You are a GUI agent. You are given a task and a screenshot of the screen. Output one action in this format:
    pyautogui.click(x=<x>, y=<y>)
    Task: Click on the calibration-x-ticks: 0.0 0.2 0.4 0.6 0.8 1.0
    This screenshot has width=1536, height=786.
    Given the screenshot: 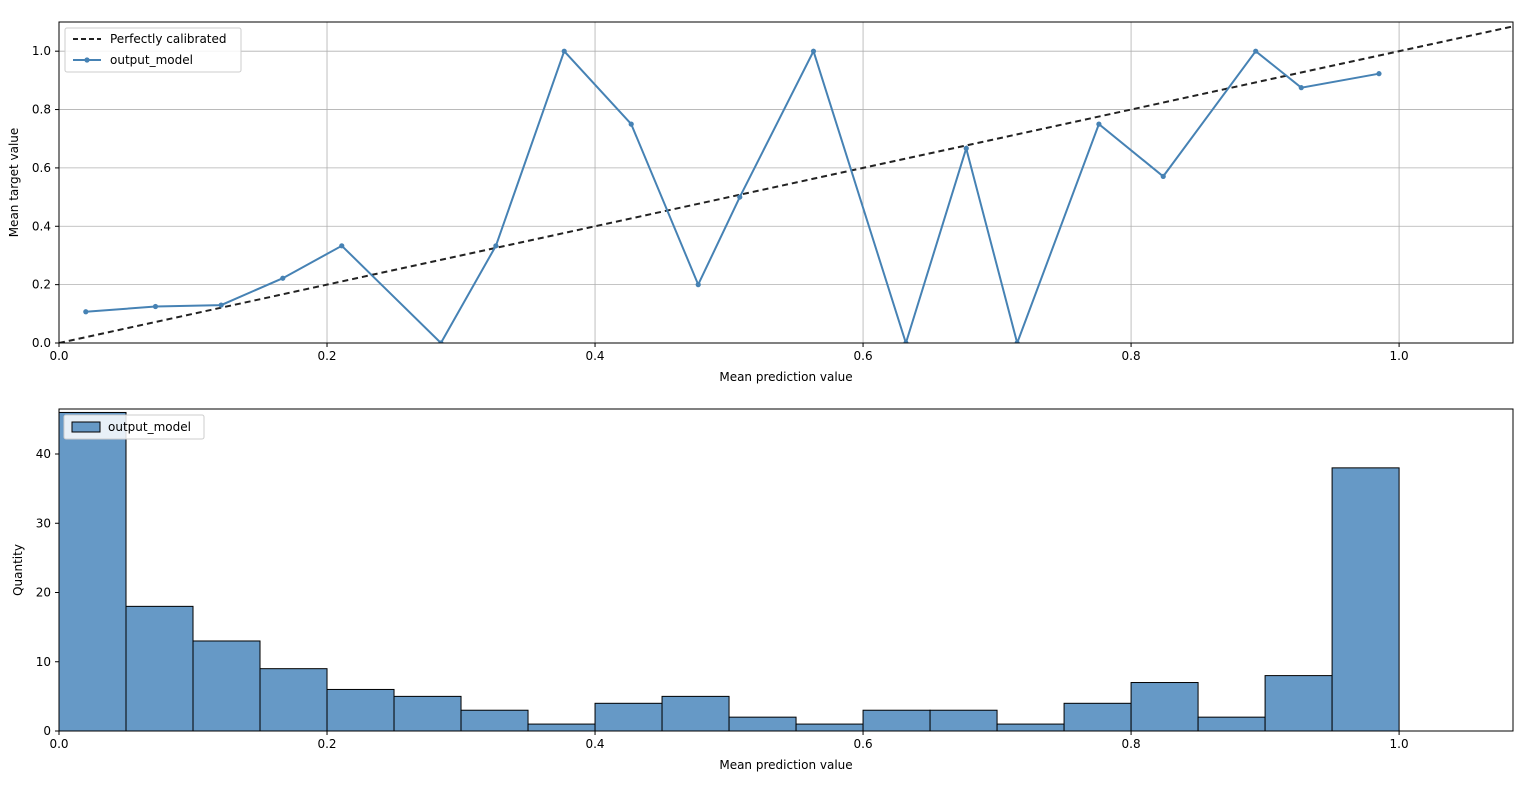 What is the action you would take?
    pyautogui.click(x=729, y=353)
    